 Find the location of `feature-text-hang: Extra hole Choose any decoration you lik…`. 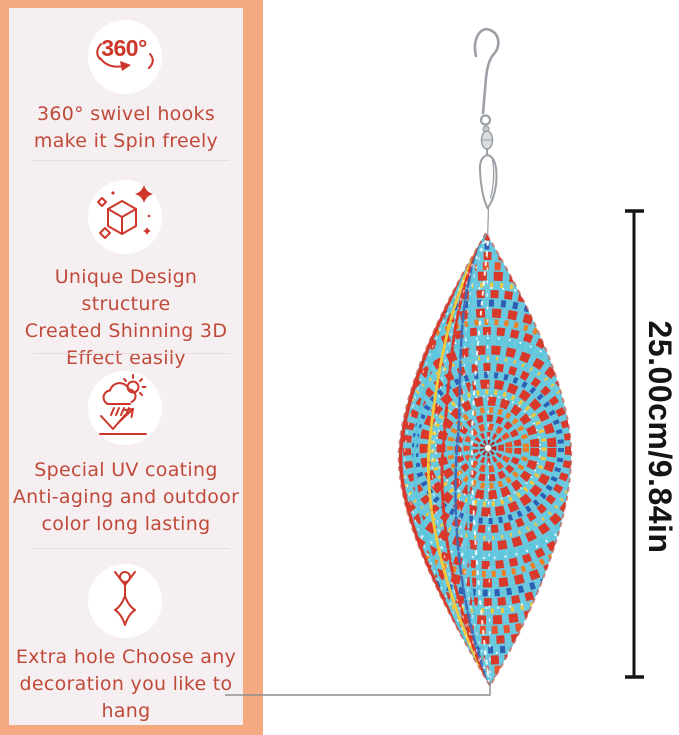

feature-text-hang: Extra hole Choose any decoration you lik… is located at coordinates (126, 684).